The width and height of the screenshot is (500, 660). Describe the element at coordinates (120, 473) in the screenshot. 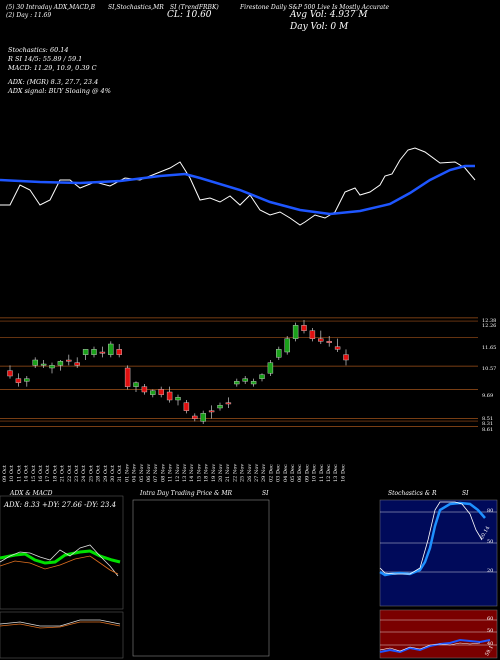

I see `date-tick-label: 31 Oct` at that location.